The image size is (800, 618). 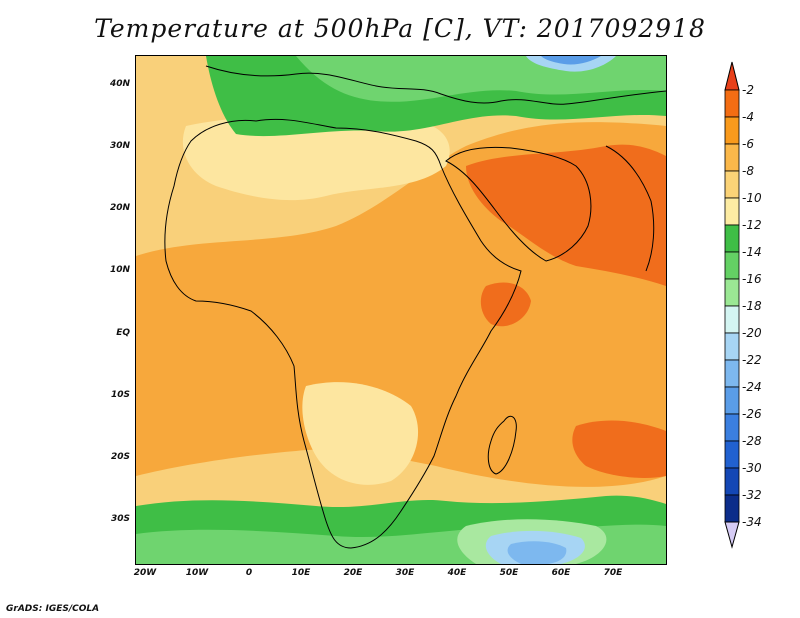 I want to click on colorbar-label: -34, so click(x=752, y=522).